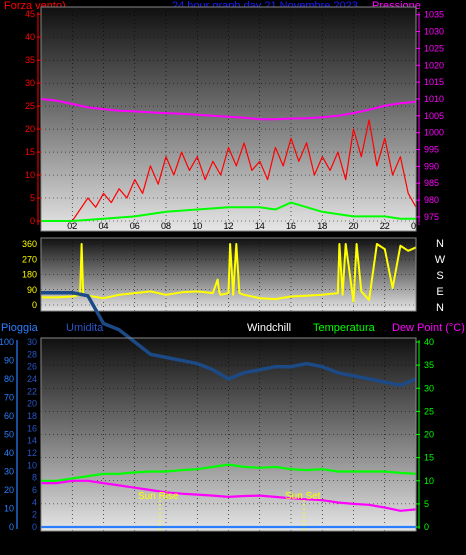  What do you see at coordinates (269, 328) in the screenshot?
I see `windchill-legend: Windchill` at bounding box center [269, 328].